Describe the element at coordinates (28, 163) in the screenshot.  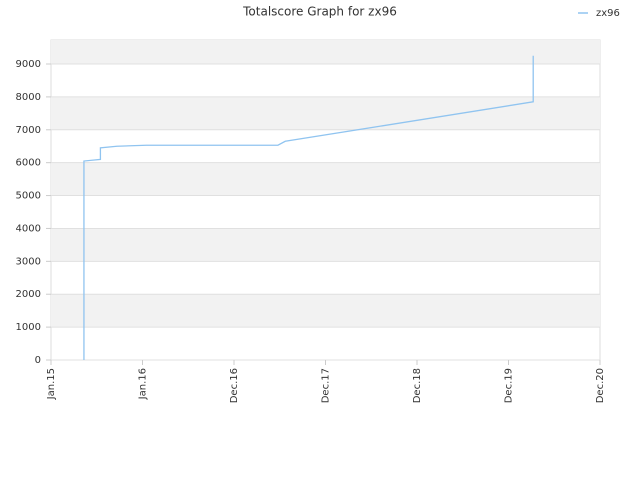
I see `y-tick-label: 6000` at that location.